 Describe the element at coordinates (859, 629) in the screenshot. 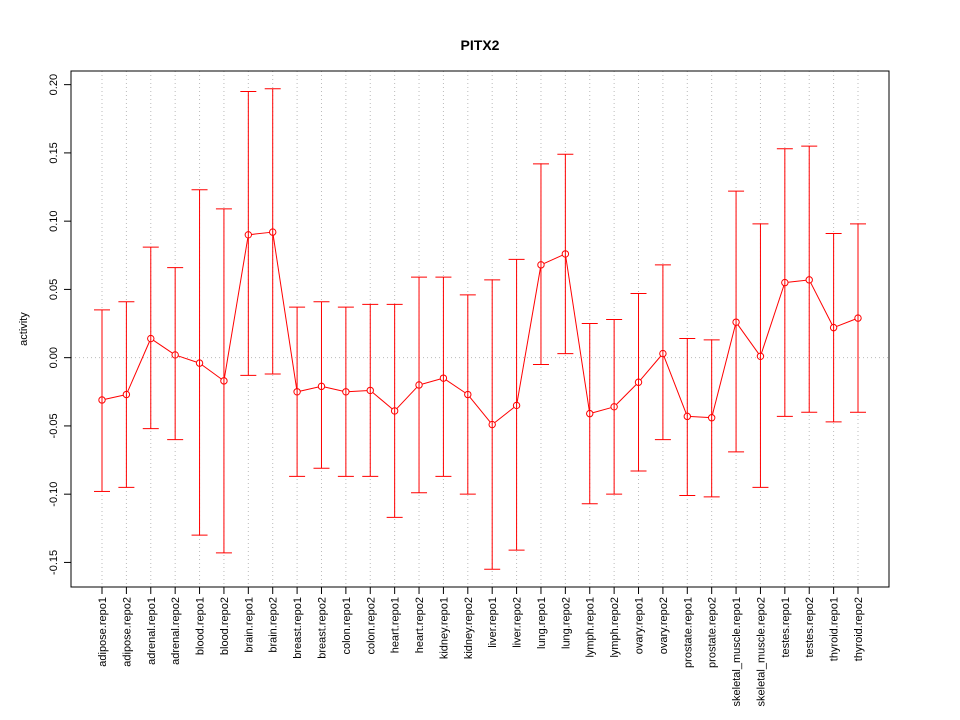

I see `x-tick-label: thyroid.repo2` at that location.